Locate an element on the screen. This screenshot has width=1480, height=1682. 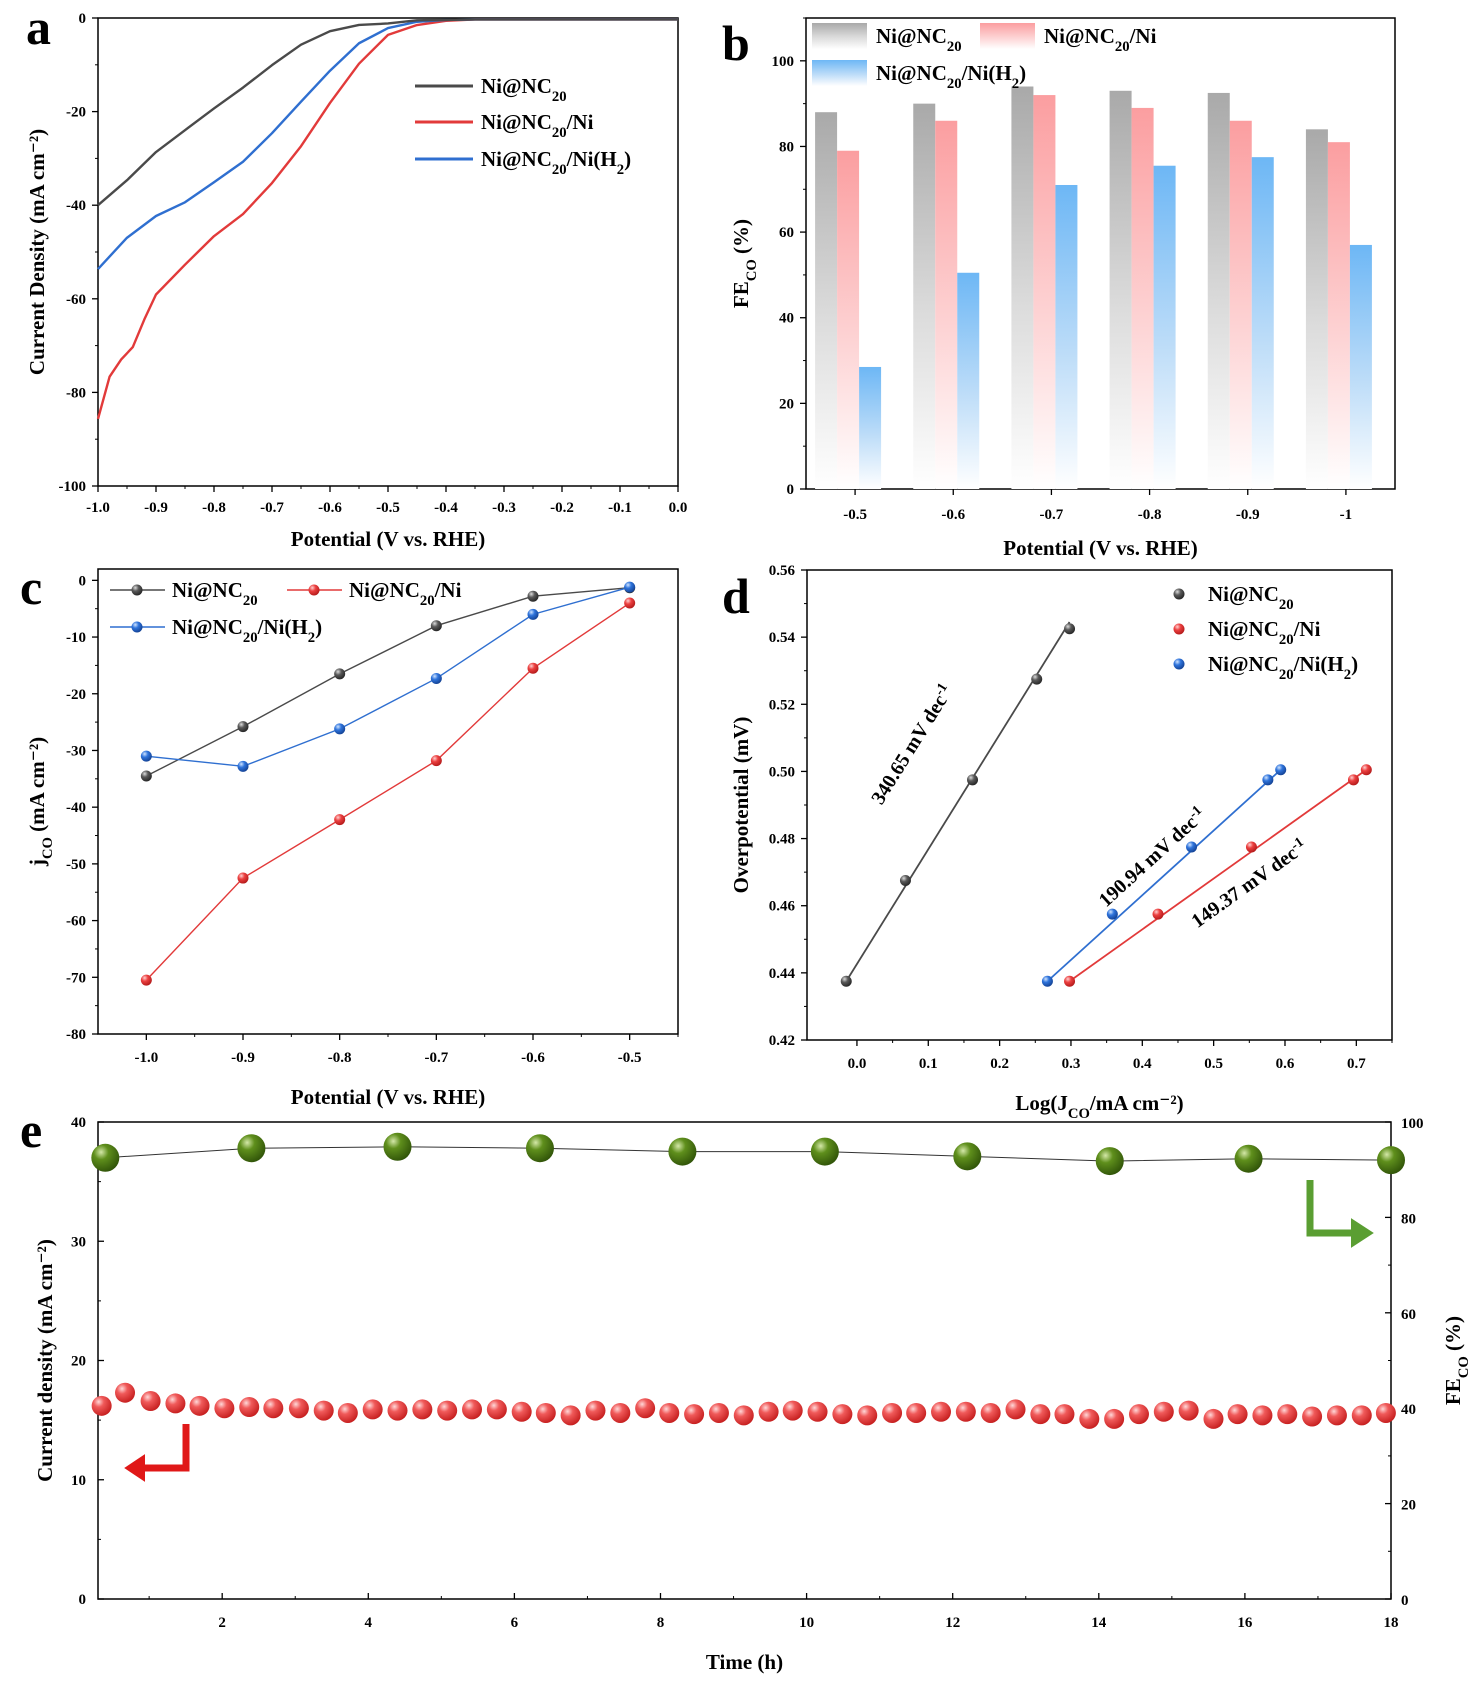
panel-c-ylabel: jCO (mA cm⁻²) is located at coordinates (40, 802).